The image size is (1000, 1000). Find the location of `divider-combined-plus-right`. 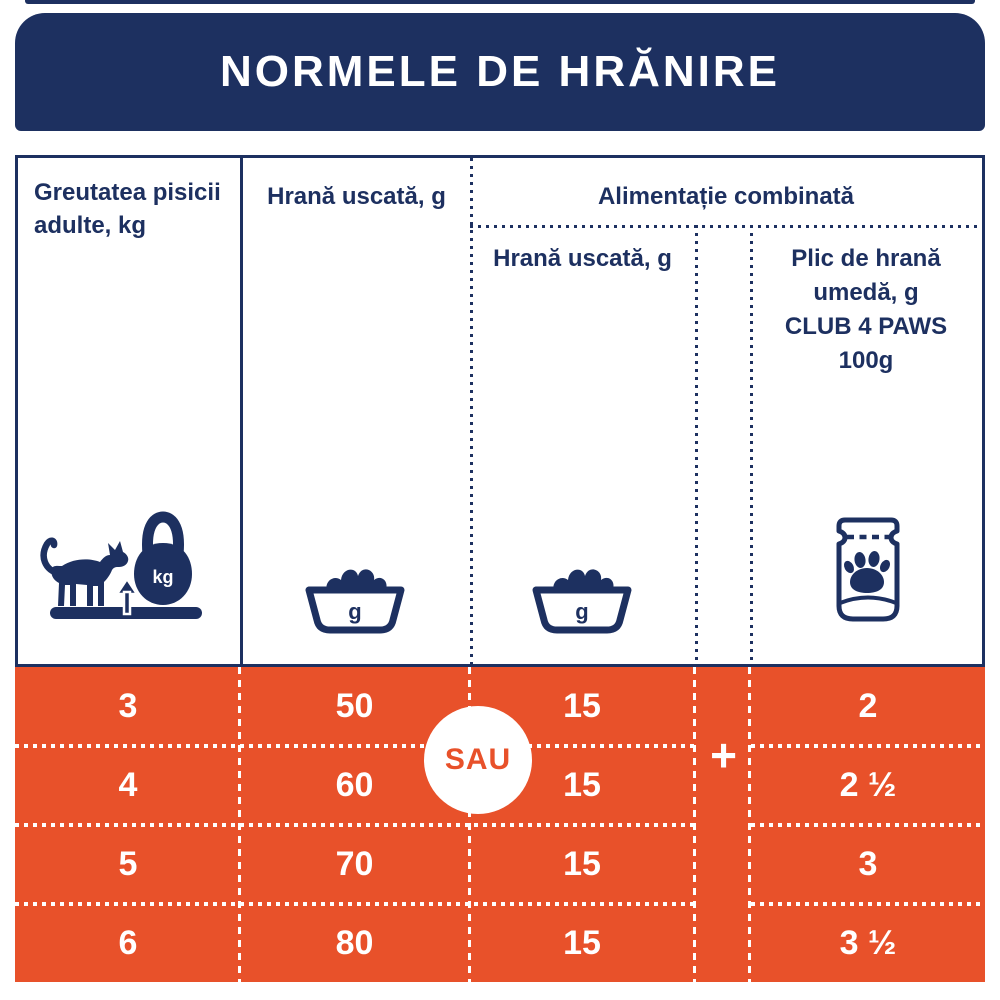

divider-combined-plus-right is located at coordinates (751, 444).